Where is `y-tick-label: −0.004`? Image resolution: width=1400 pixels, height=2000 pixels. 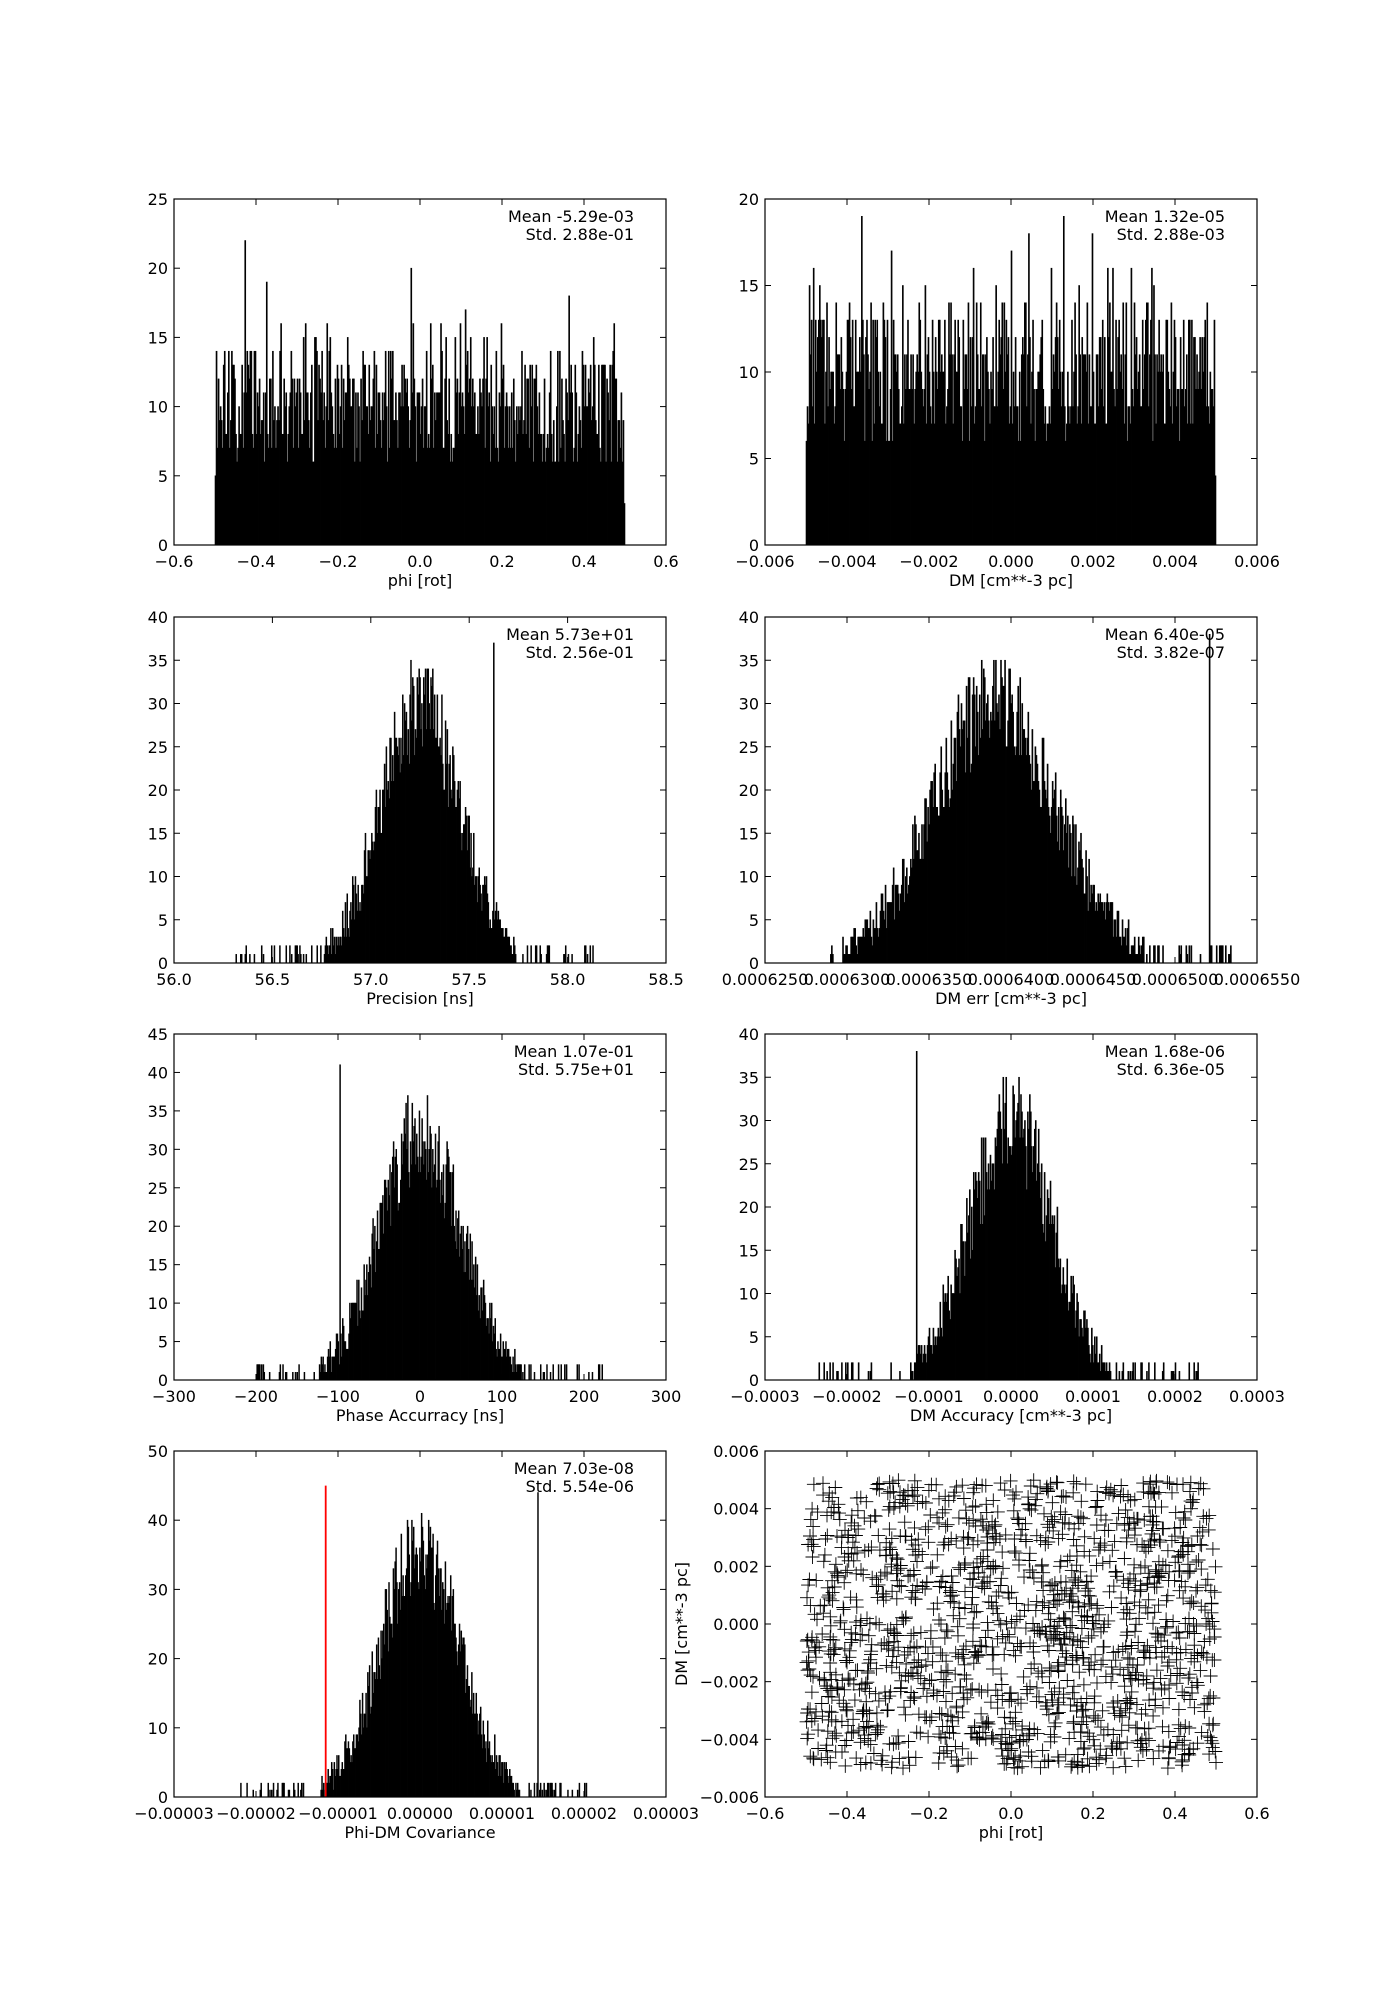 y-tick-label: −0.004 is located at coordinates (729, 1739).